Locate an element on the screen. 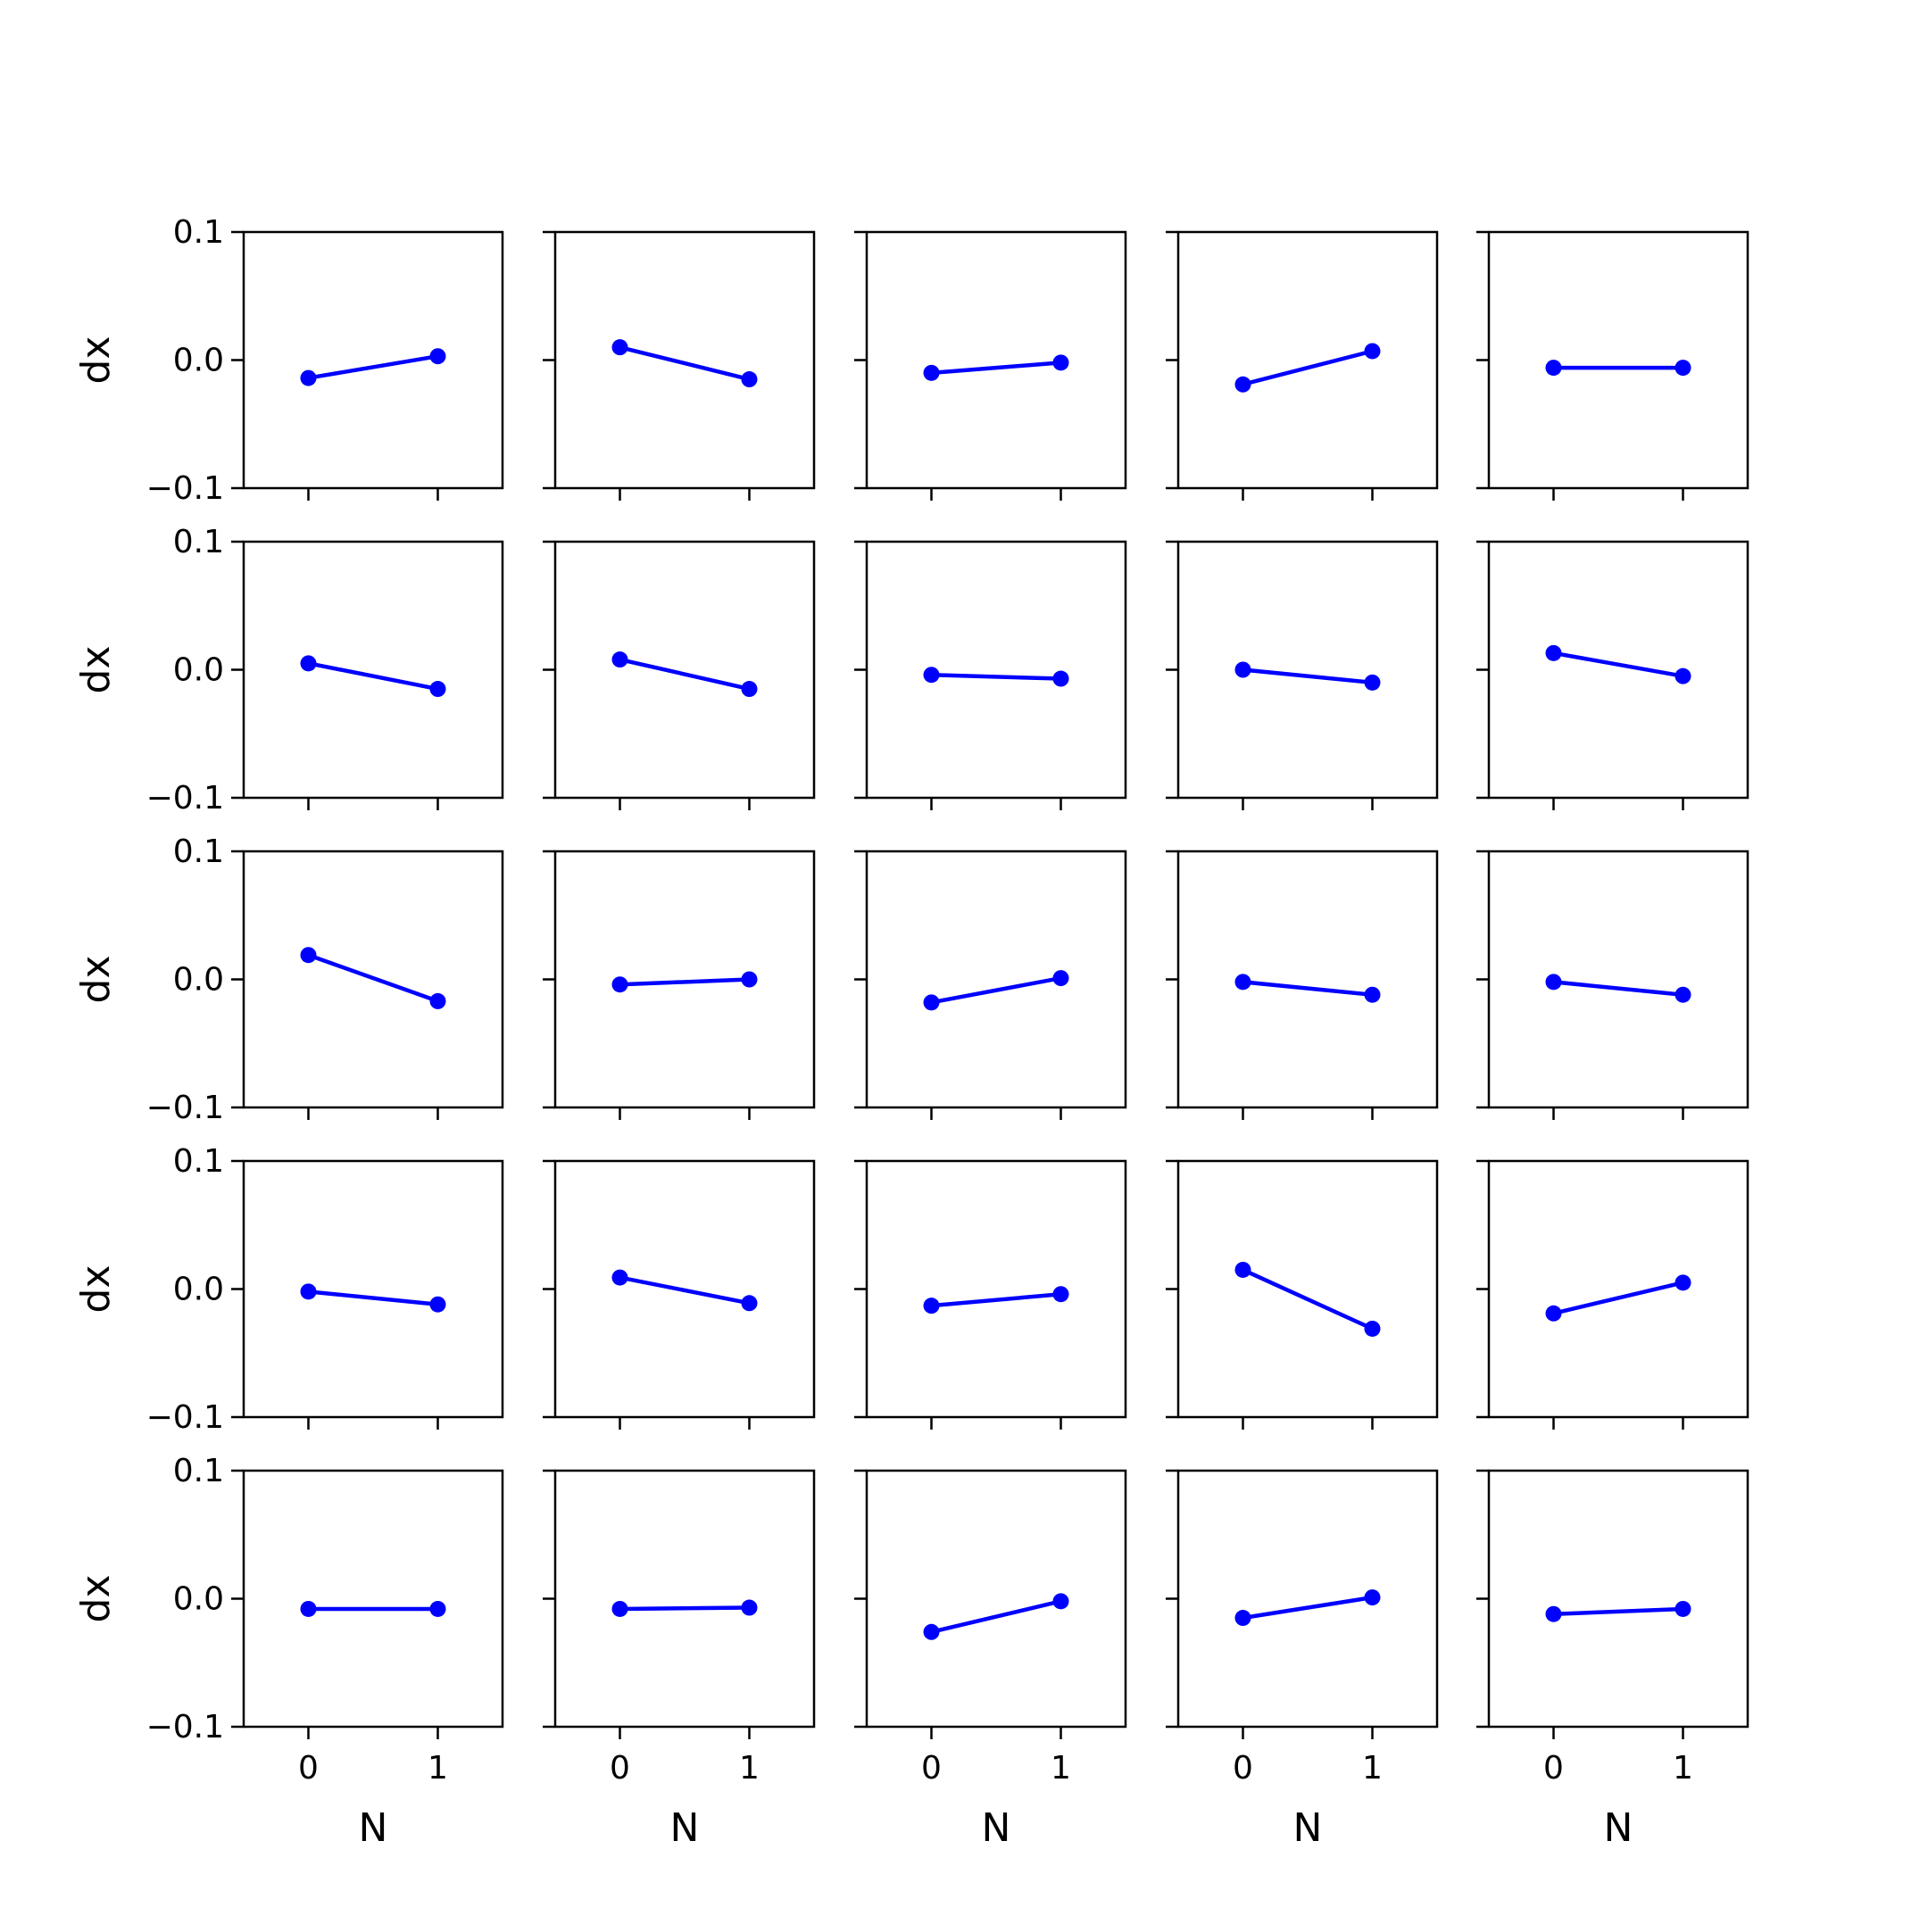 The height and width of the screenshot is (1932, 1928). subplot-r2-c3 is located at coordinates (990, 675).